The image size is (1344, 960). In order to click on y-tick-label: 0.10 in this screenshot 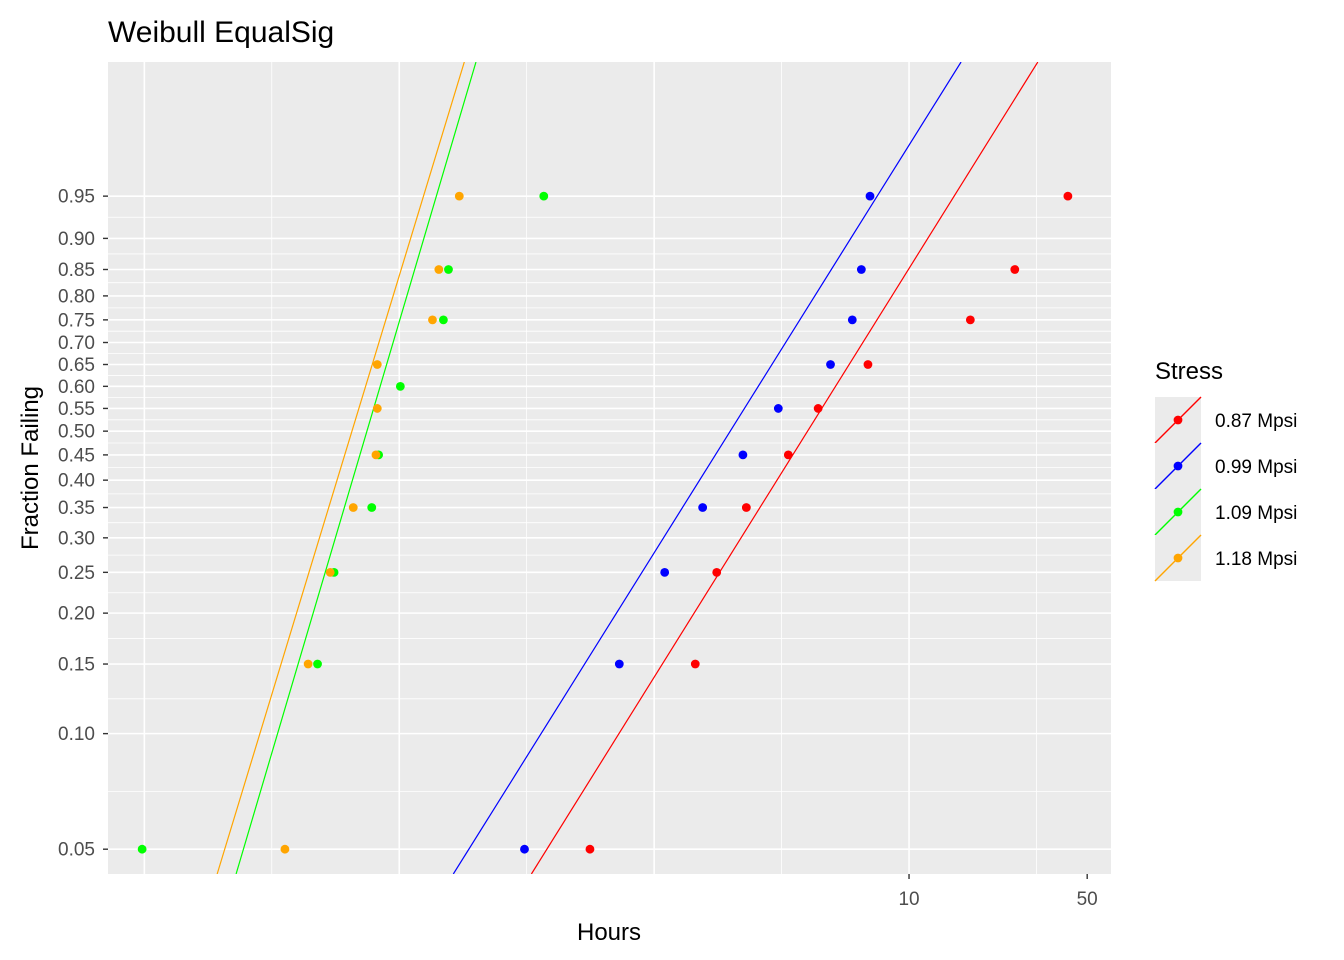, I will do `click(76, 734)`.